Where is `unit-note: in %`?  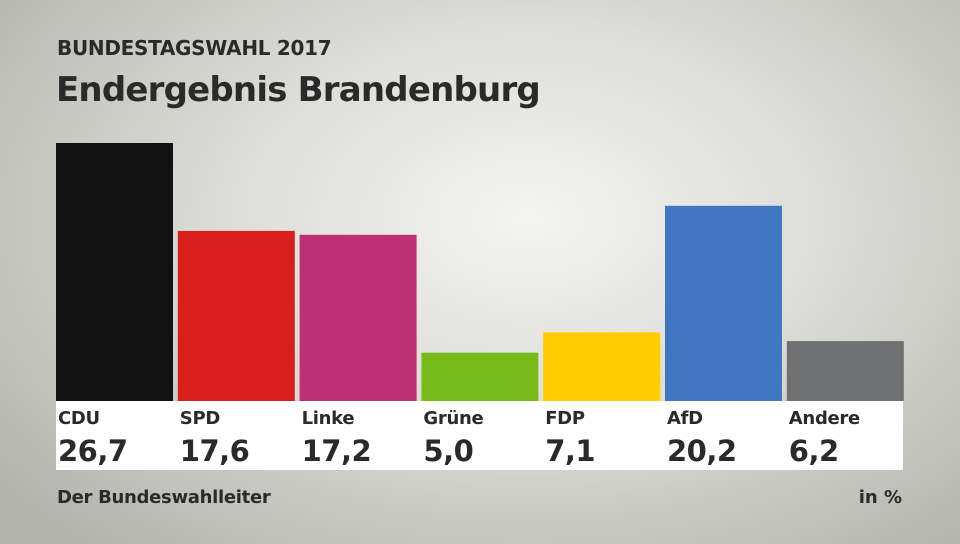 unit-note: in % is located at coordinates (880, 497).